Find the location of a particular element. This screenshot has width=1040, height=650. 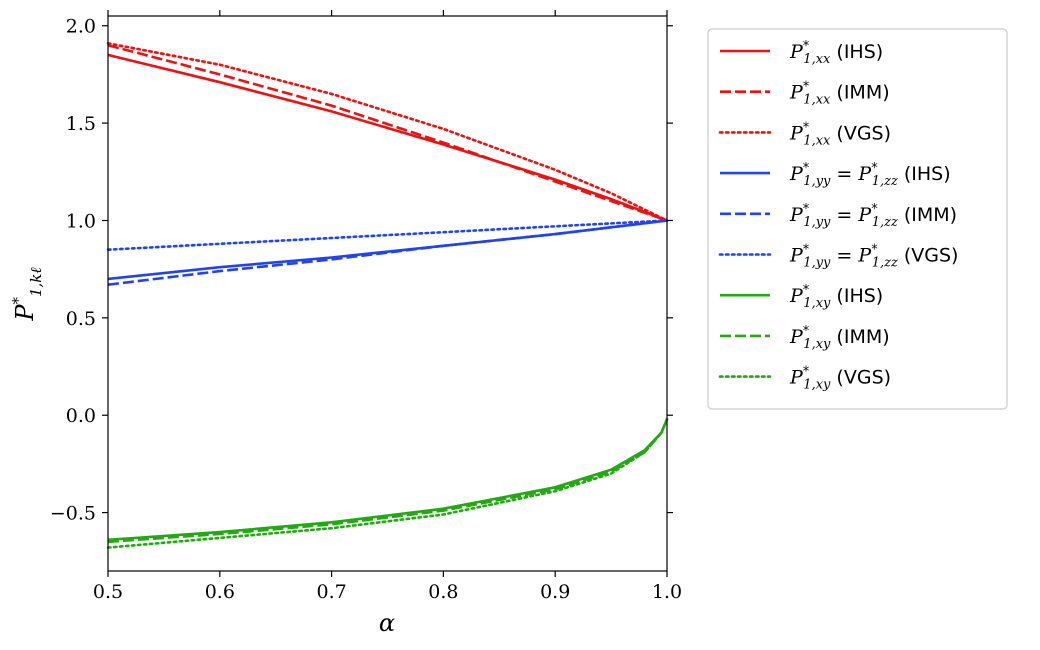

y-tick-label-5: 2.0 is located at coordinates (81, 27).